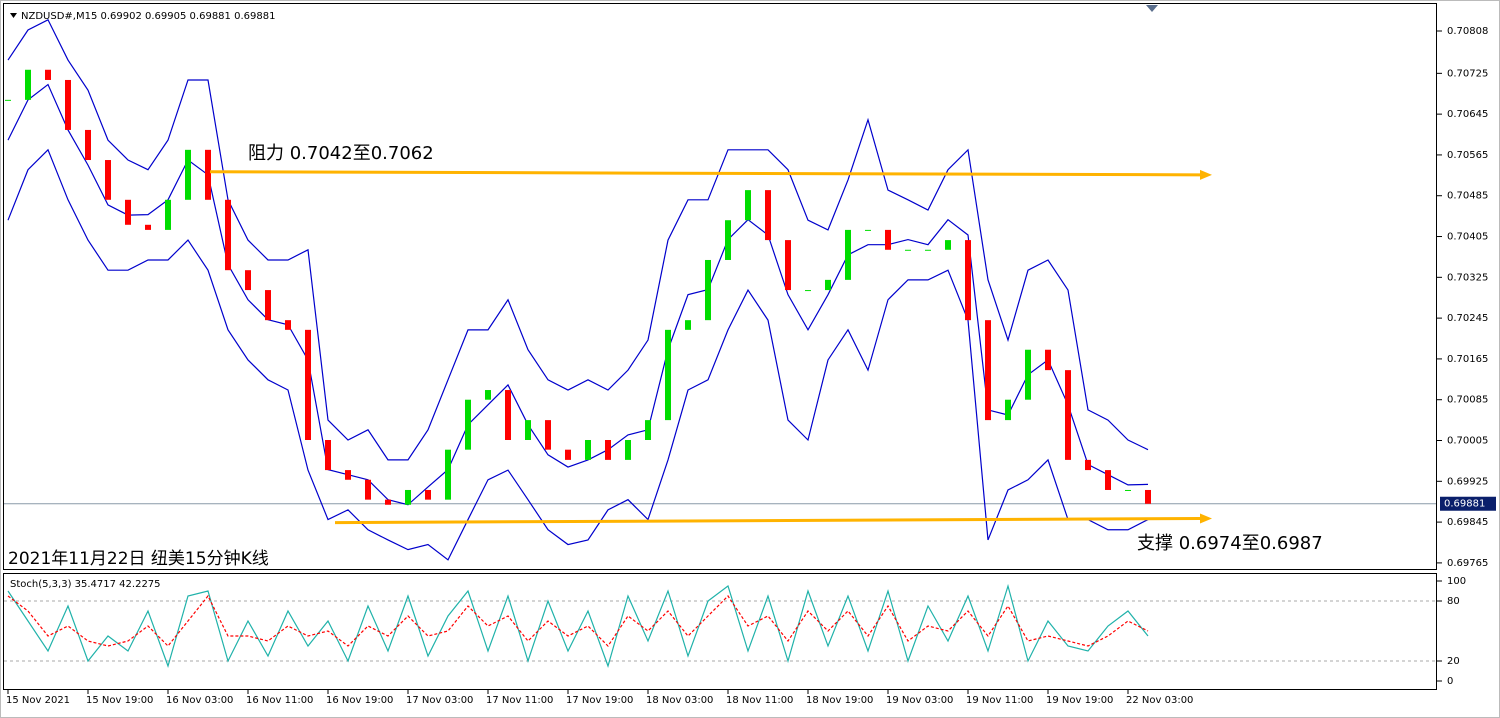 The width and height of the screenshot is (1500, 718). Describe the element at coordinates (85, 584) in the screenshot. I see `stoch-header: Stoch(5,3,3) 35.4717 42.2275` at that location.